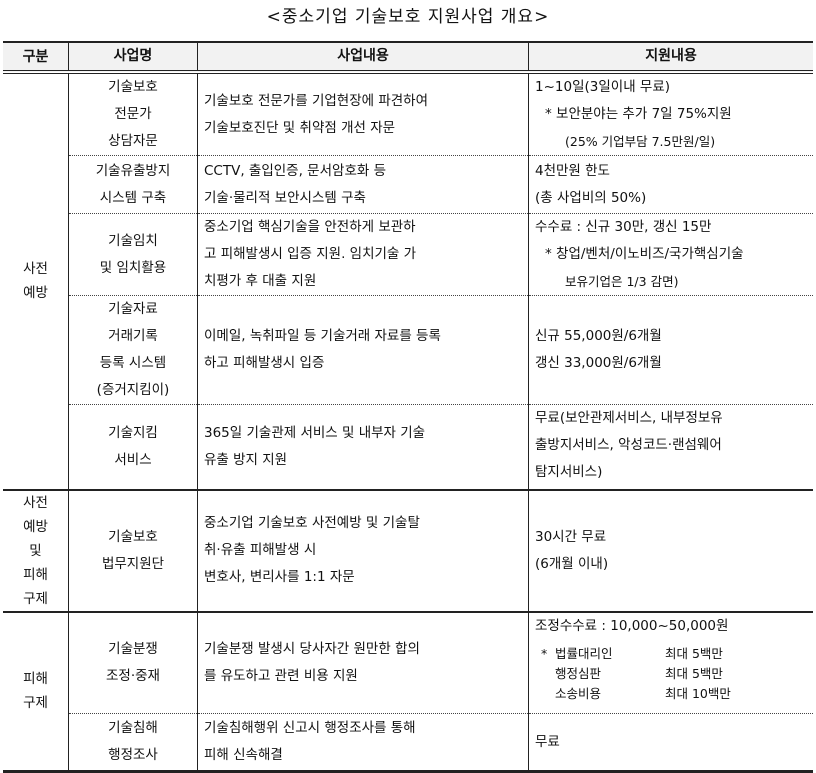 The image size is (816, 773). What do you see at coordinates (408, 743) in the screenshot?
I see `table-row: 기술침해 행정조사 기술침해행위 신고시 행정조사를 통해 피해 신속해결 무료` at bounding box center [408, 743].